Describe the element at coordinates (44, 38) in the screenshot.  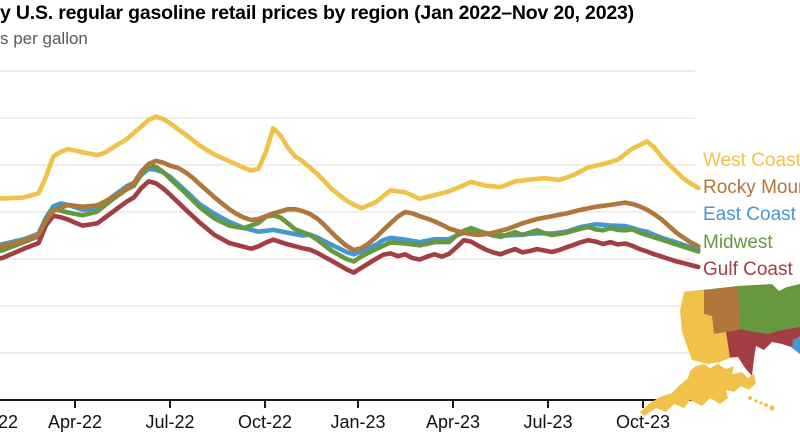
I see `units-label: s per gallon` at that location.